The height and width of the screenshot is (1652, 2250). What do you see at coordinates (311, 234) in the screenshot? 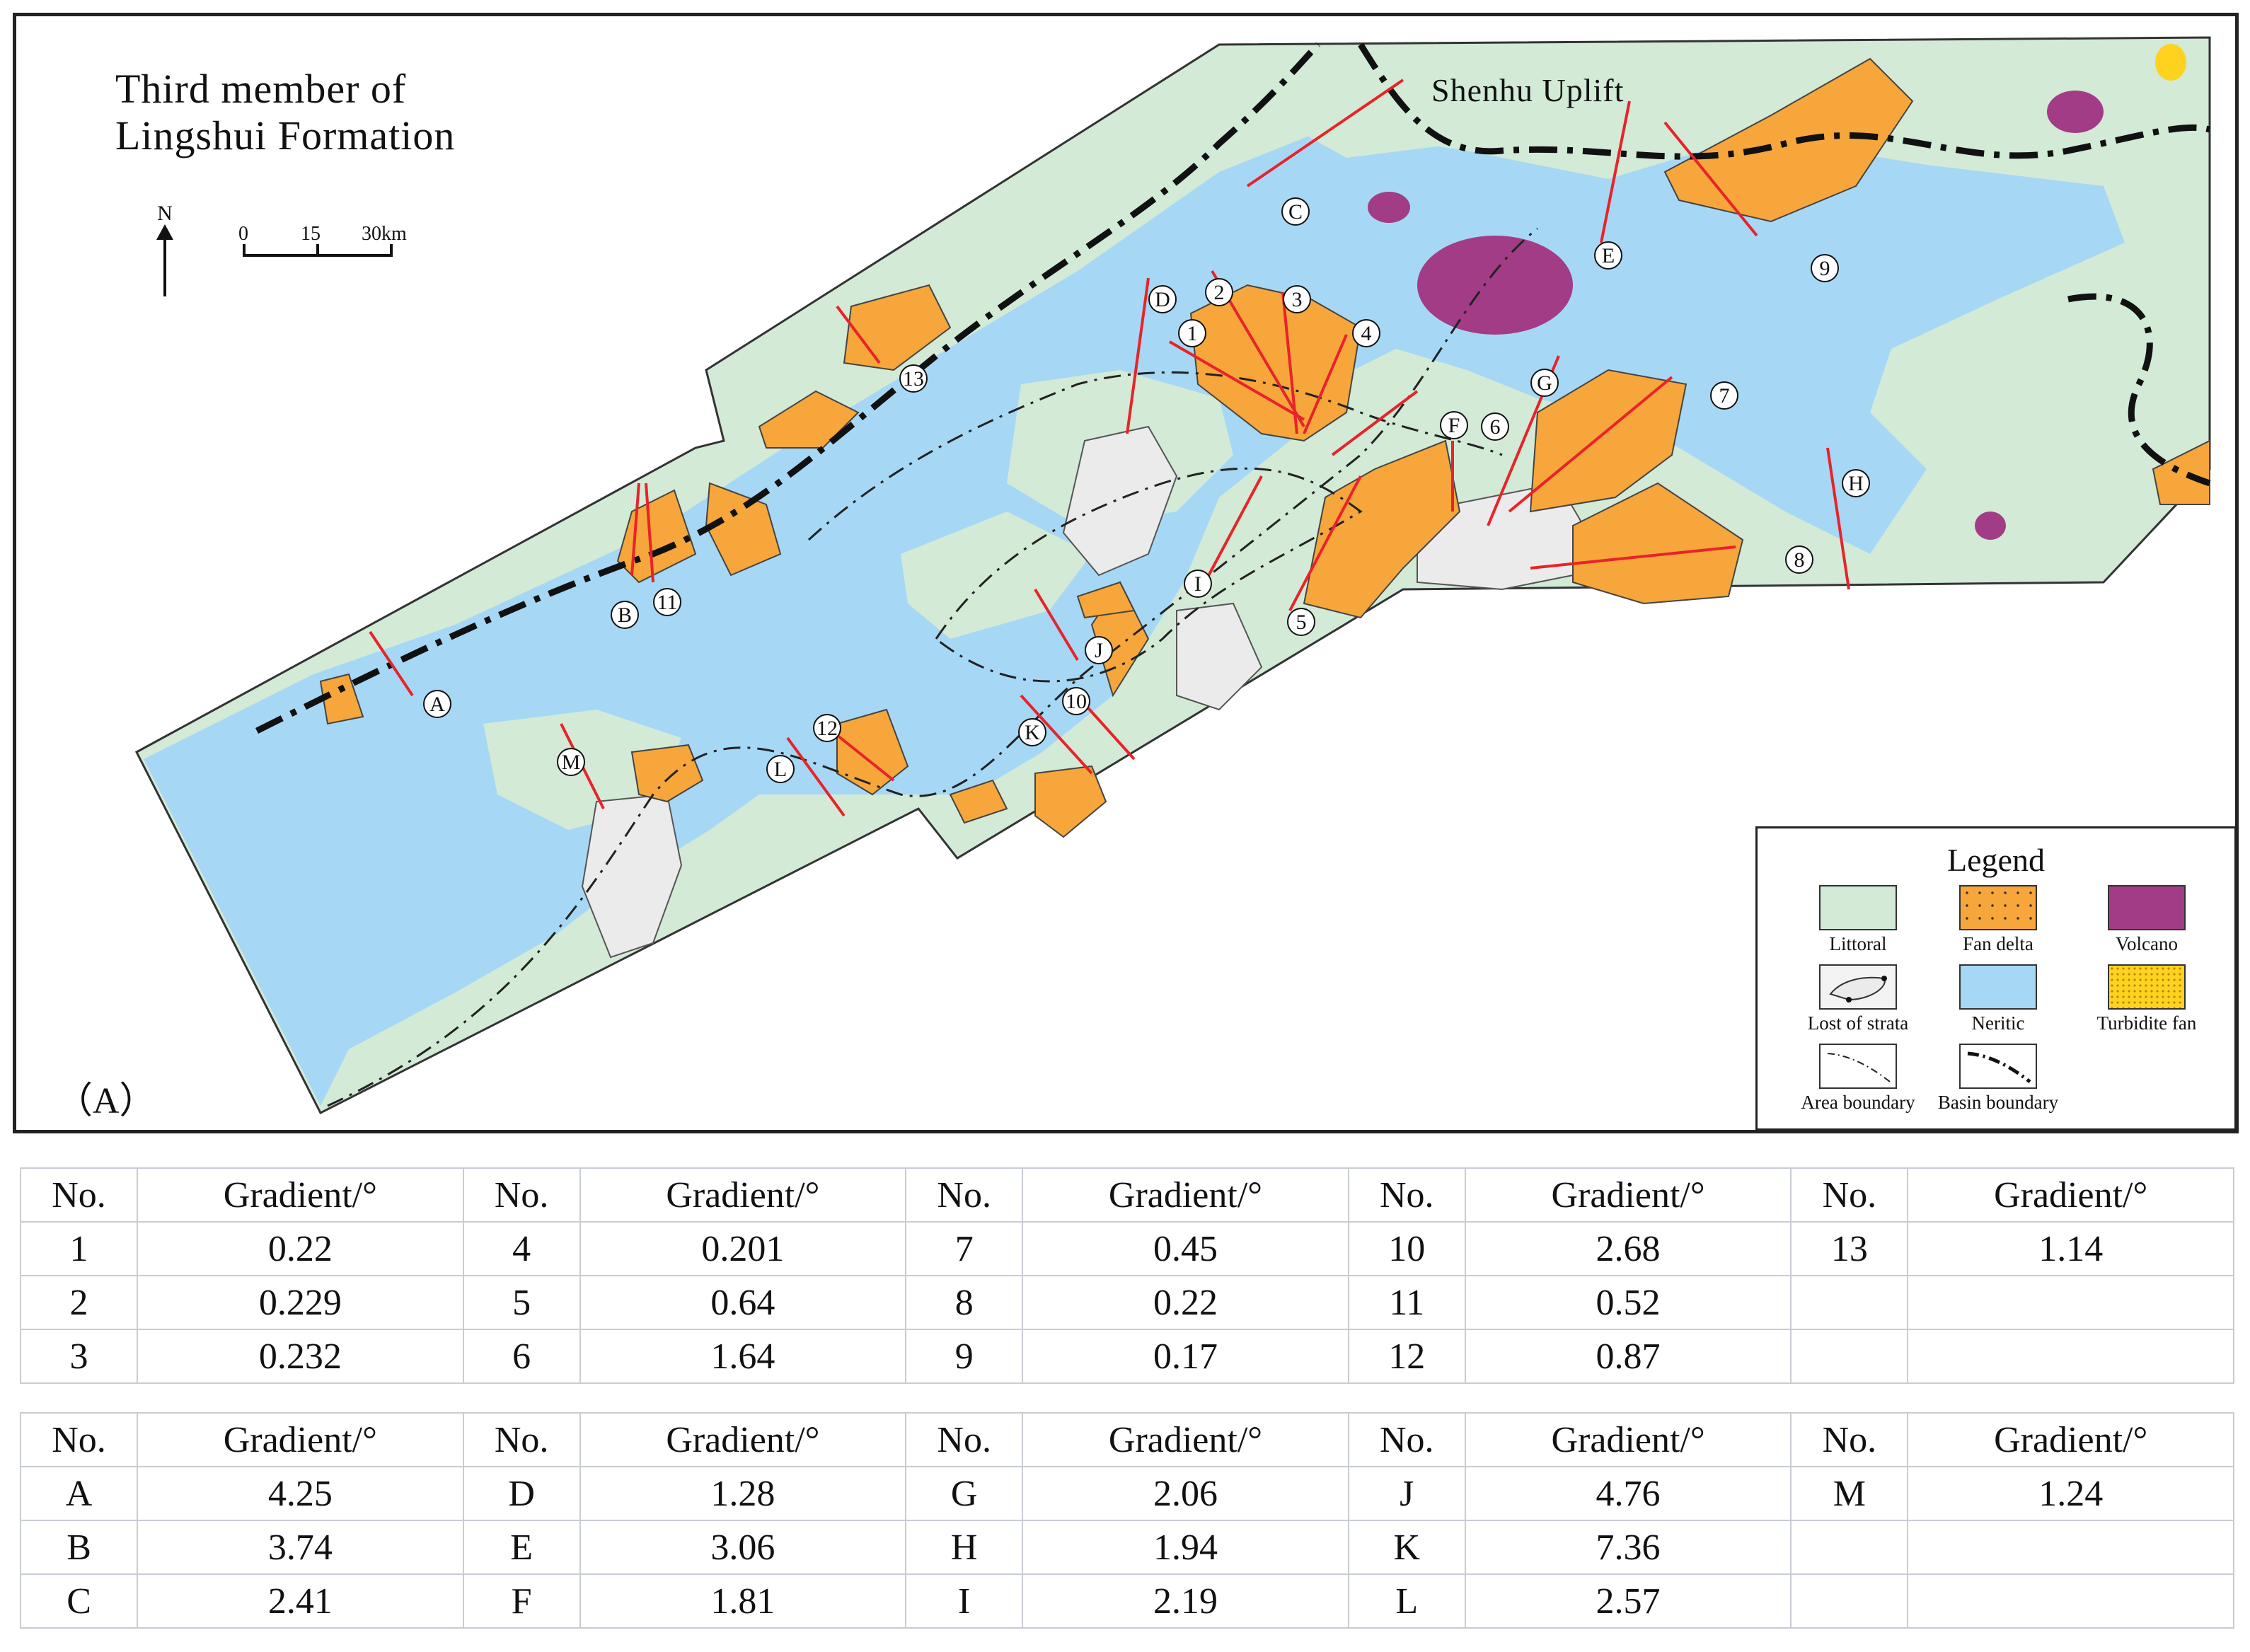
I see `scale-label-15: 15` at bounding box center [311, 234].